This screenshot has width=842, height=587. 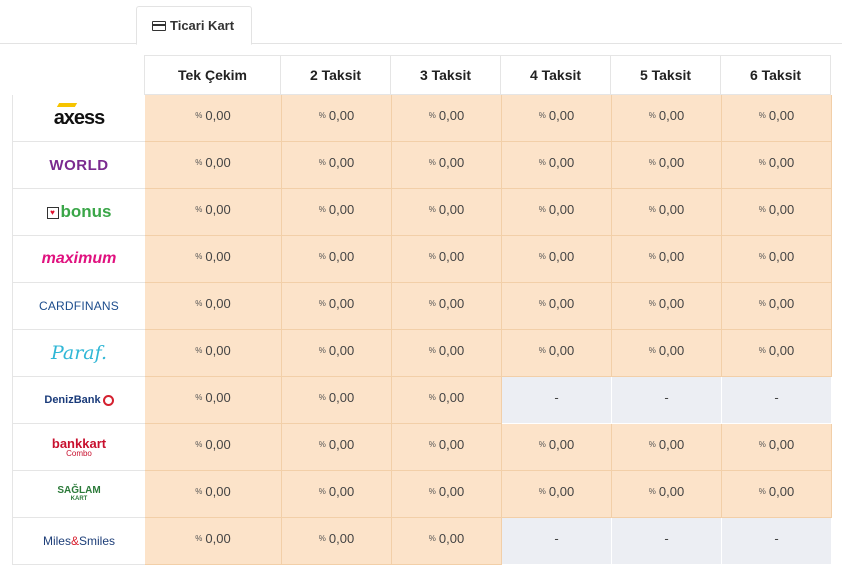 I want to click on bank-logo-cell: DenizBank, so click(x=78, y=400).